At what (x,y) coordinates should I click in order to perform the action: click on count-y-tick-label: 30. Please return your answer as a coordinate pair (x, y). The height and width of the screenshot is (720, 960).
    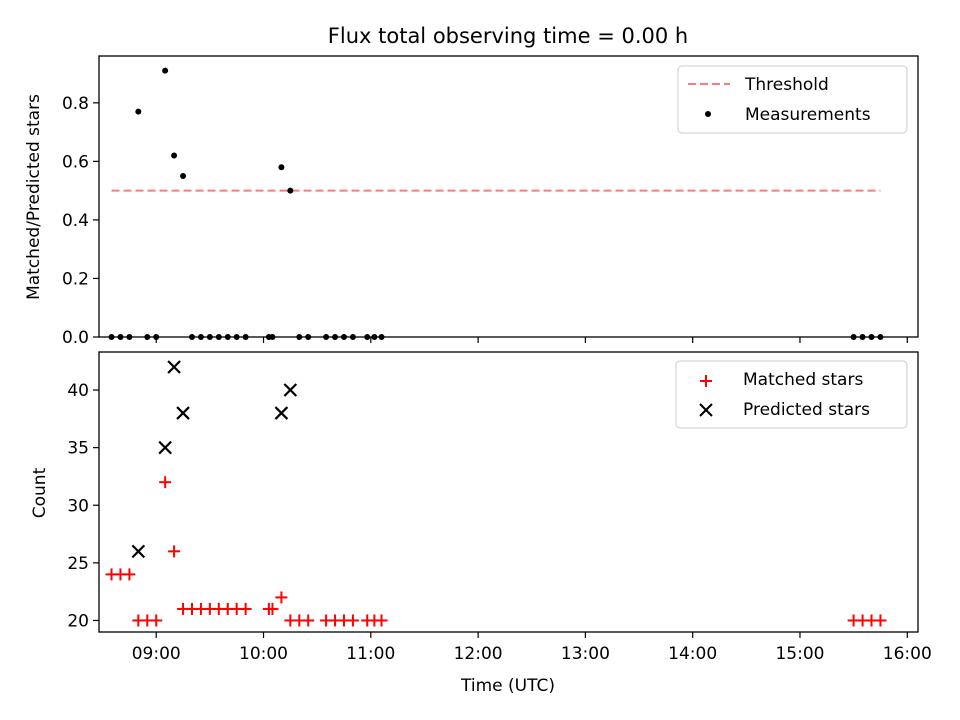
    Looking at the image, I should click on (78, 506).